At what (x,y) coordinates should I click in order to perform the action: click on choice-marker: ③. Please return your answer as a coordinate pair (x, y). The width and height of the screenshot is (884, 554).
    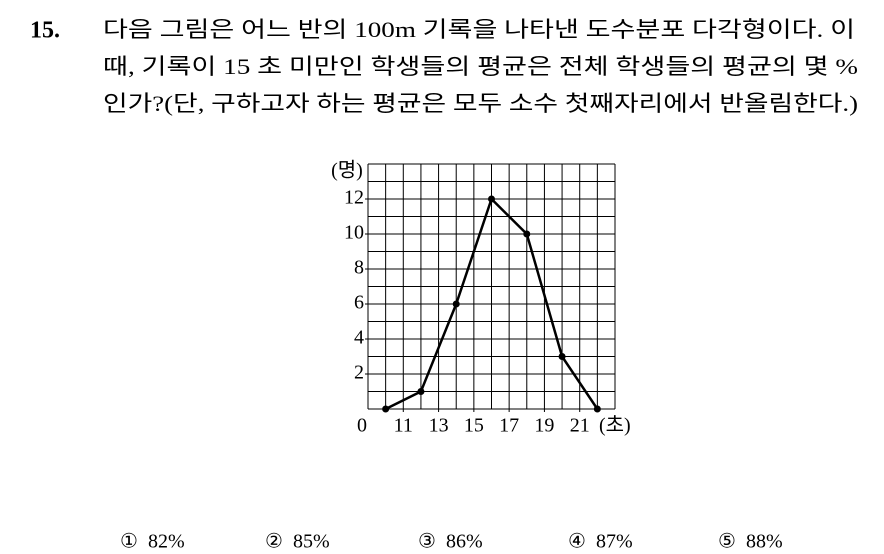
    Looking at the image, I should click on (427, 542).